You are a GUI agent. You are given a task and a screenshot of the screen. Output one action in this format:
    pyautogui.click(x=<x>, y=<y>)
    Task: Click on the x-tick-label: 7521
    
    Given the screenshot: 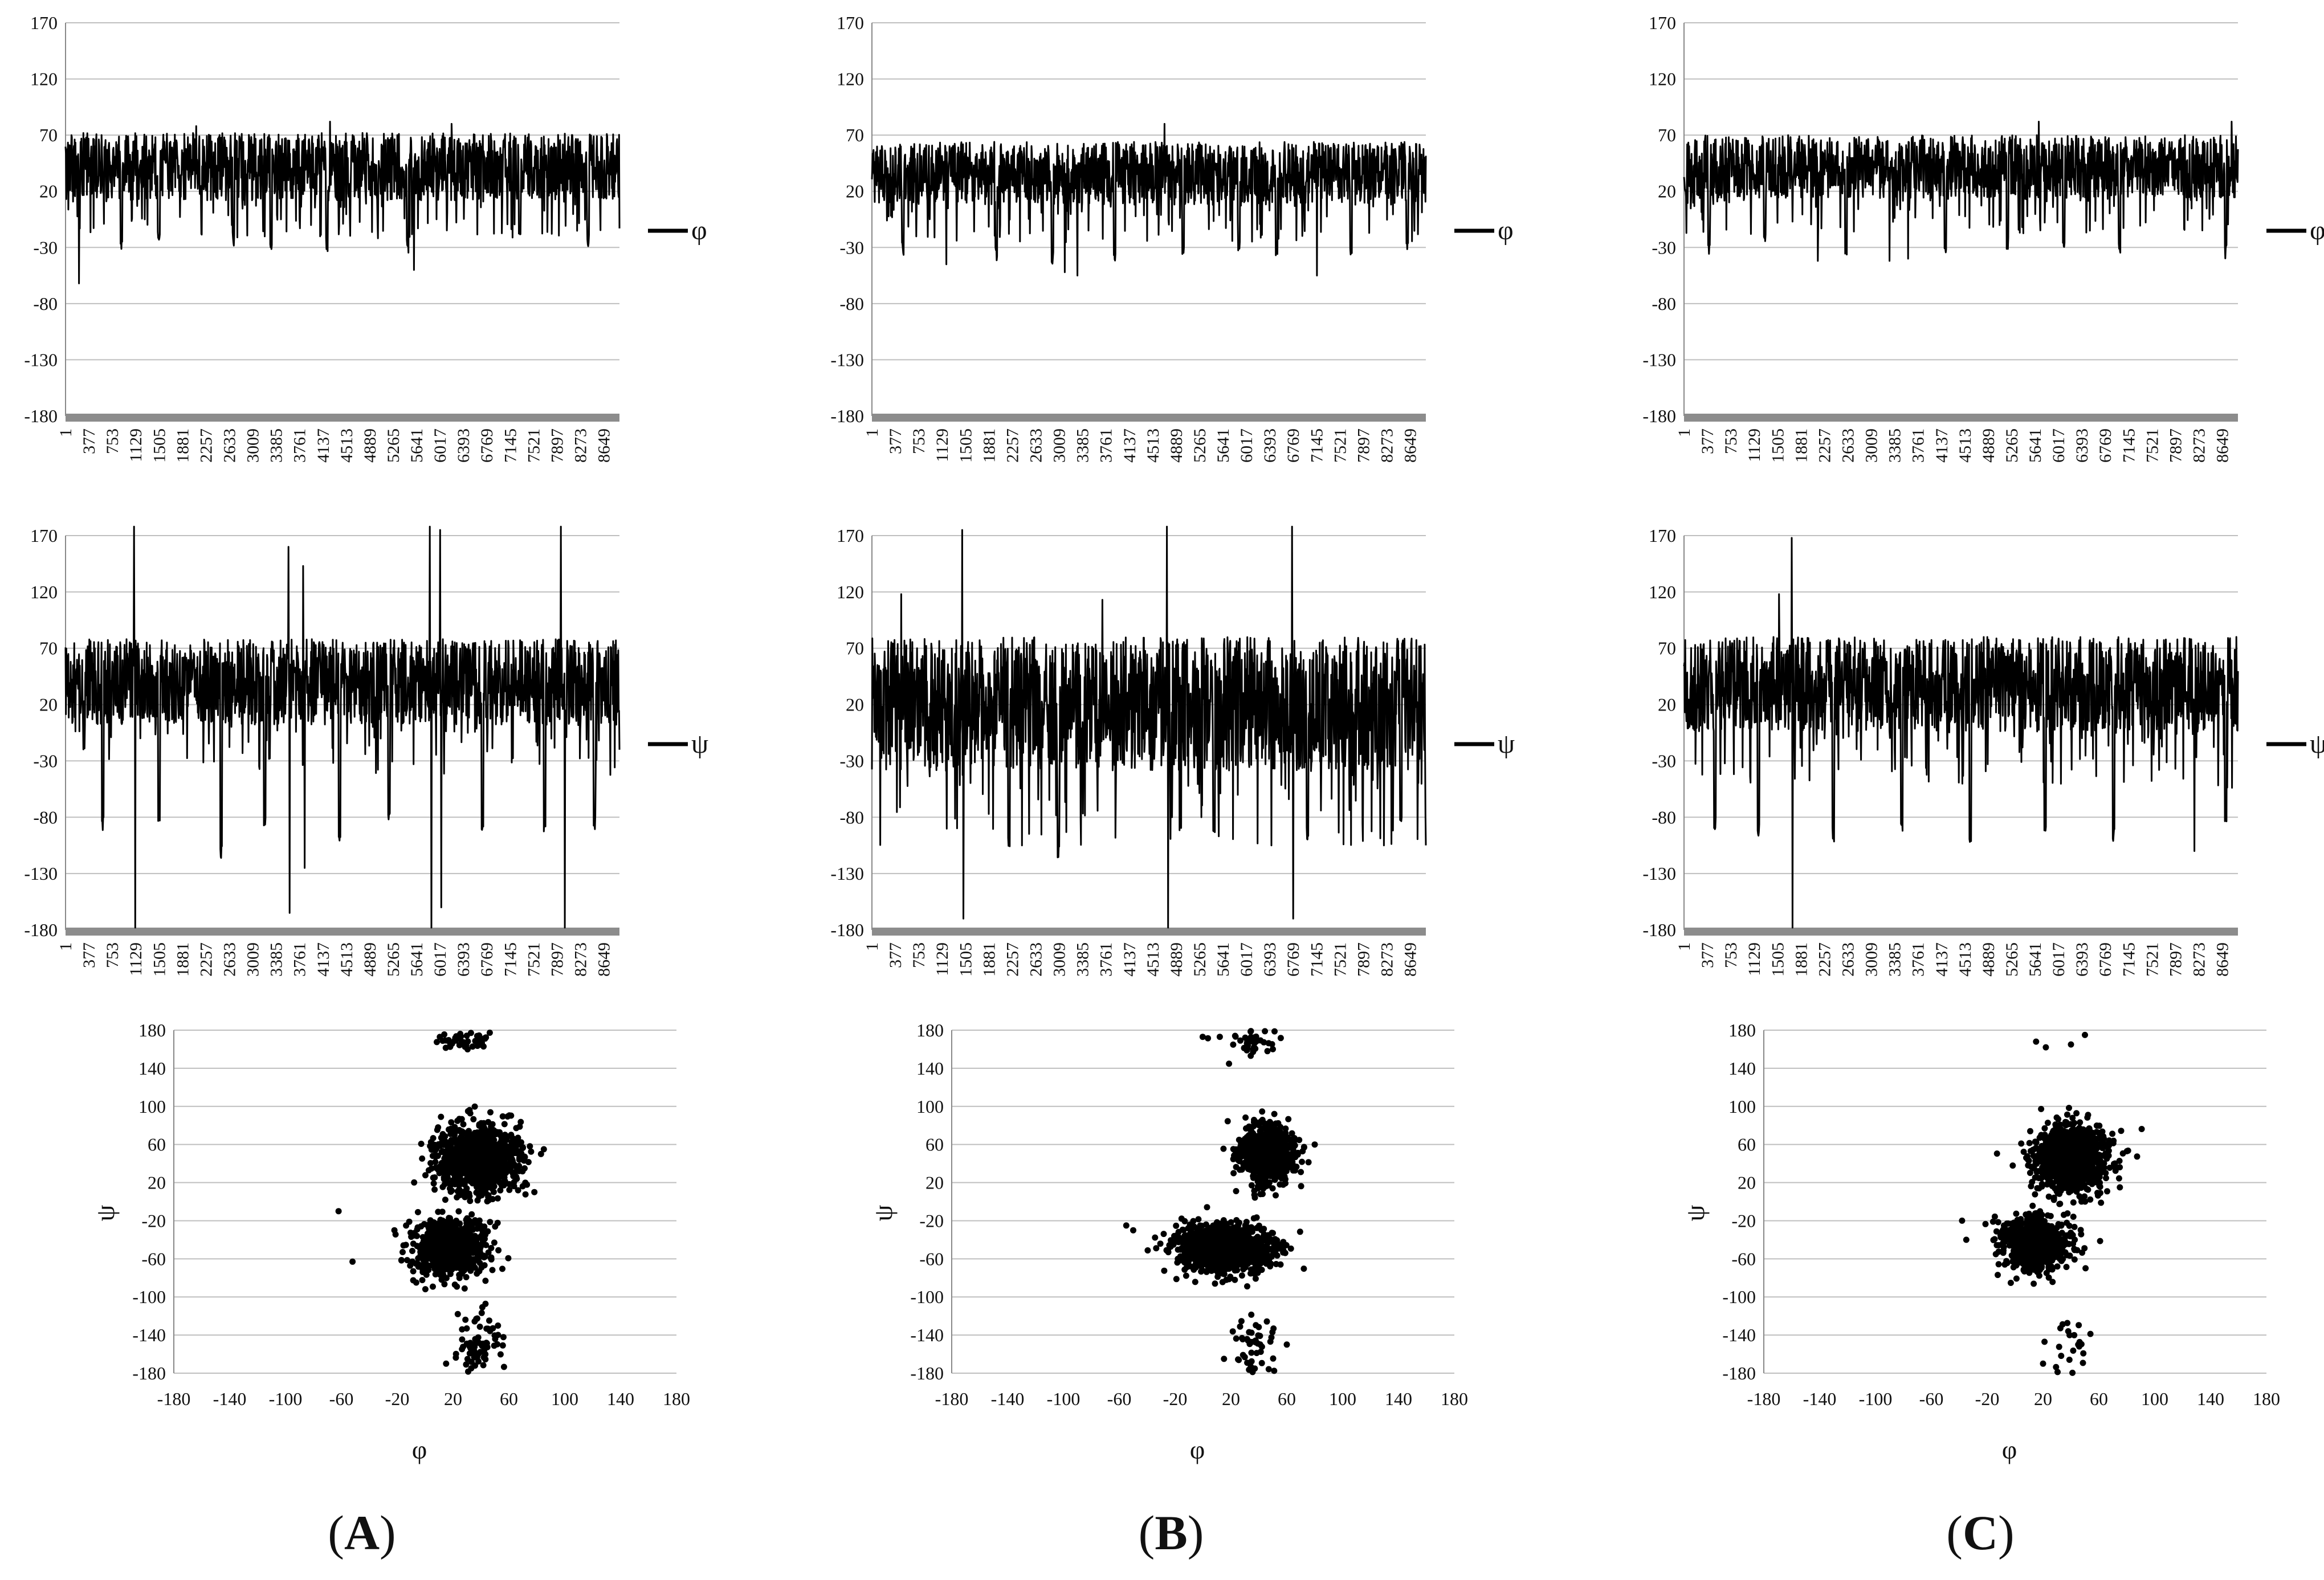 What is the action you would take?
    pyautogui.click(x=2152, y=959)
    